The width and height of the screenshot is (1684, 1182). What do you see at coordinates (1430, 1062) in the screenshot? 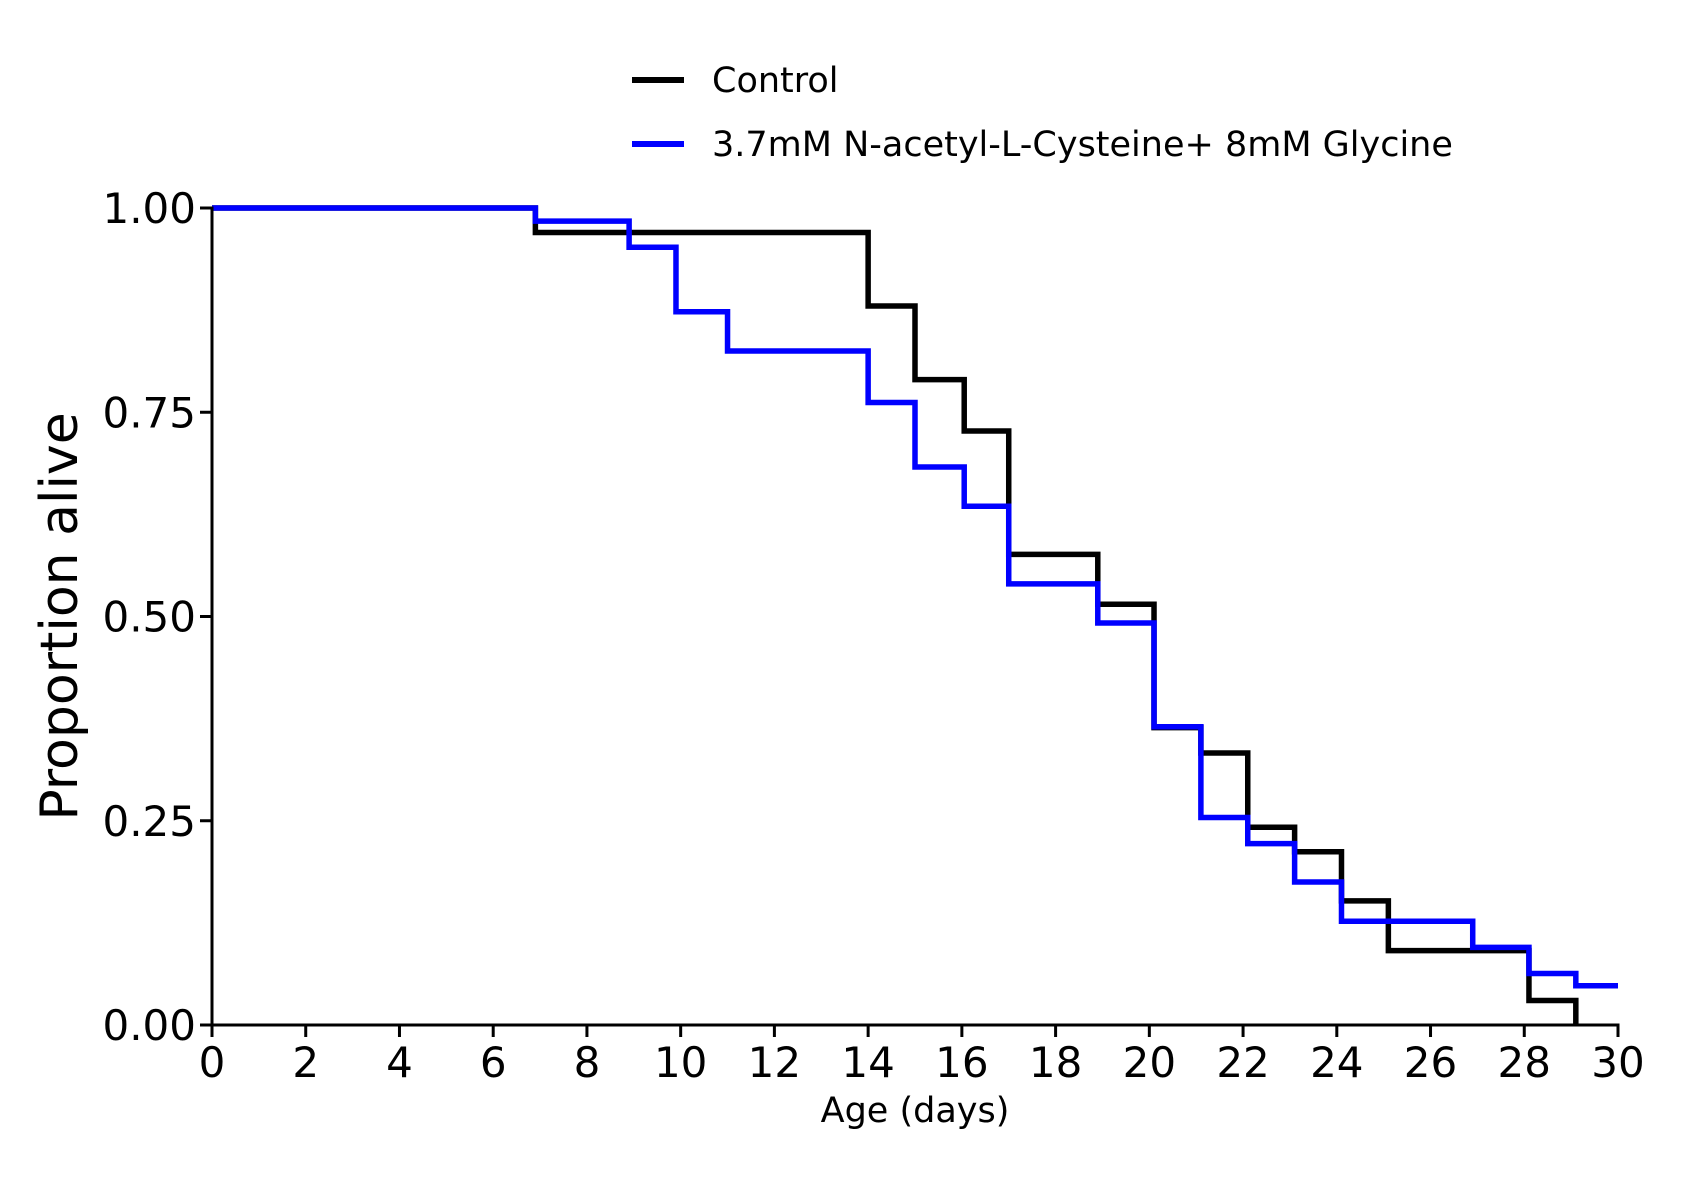
I see `x-tick-label: 26` at bounding box center [1430, 1062].